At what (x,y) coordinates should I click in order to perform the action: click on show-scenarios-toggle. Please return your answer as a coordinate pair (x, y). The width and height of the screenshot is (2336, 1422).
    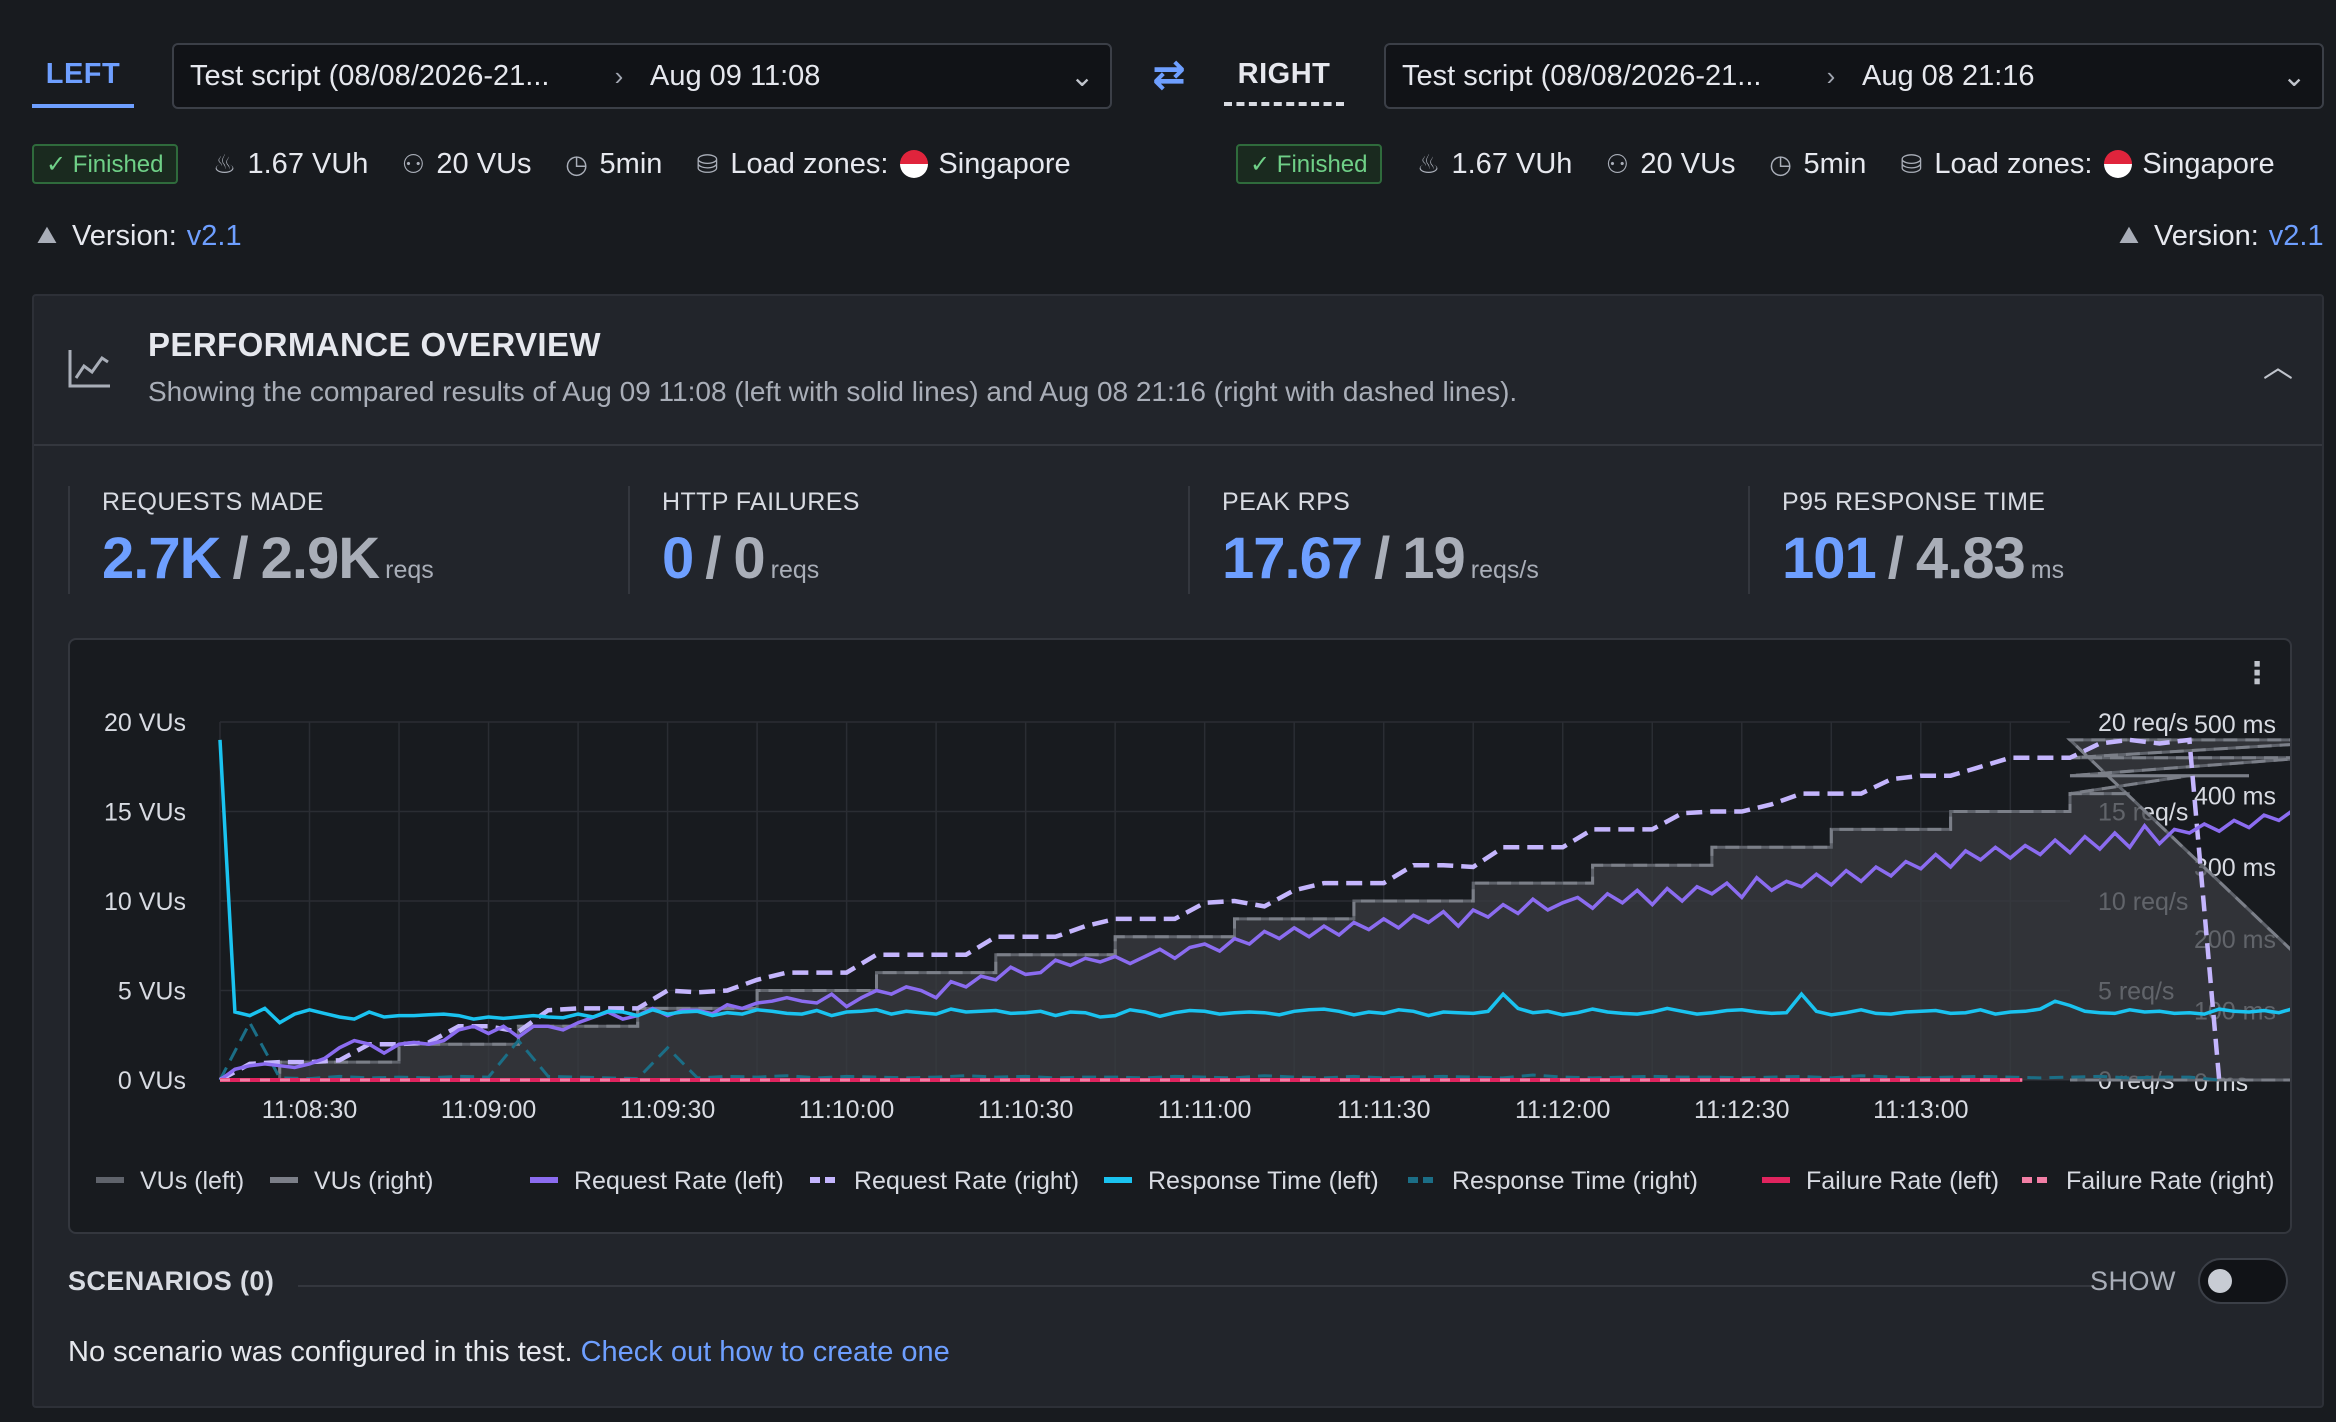
    Looking at the image, I should click on (2243, 1281).